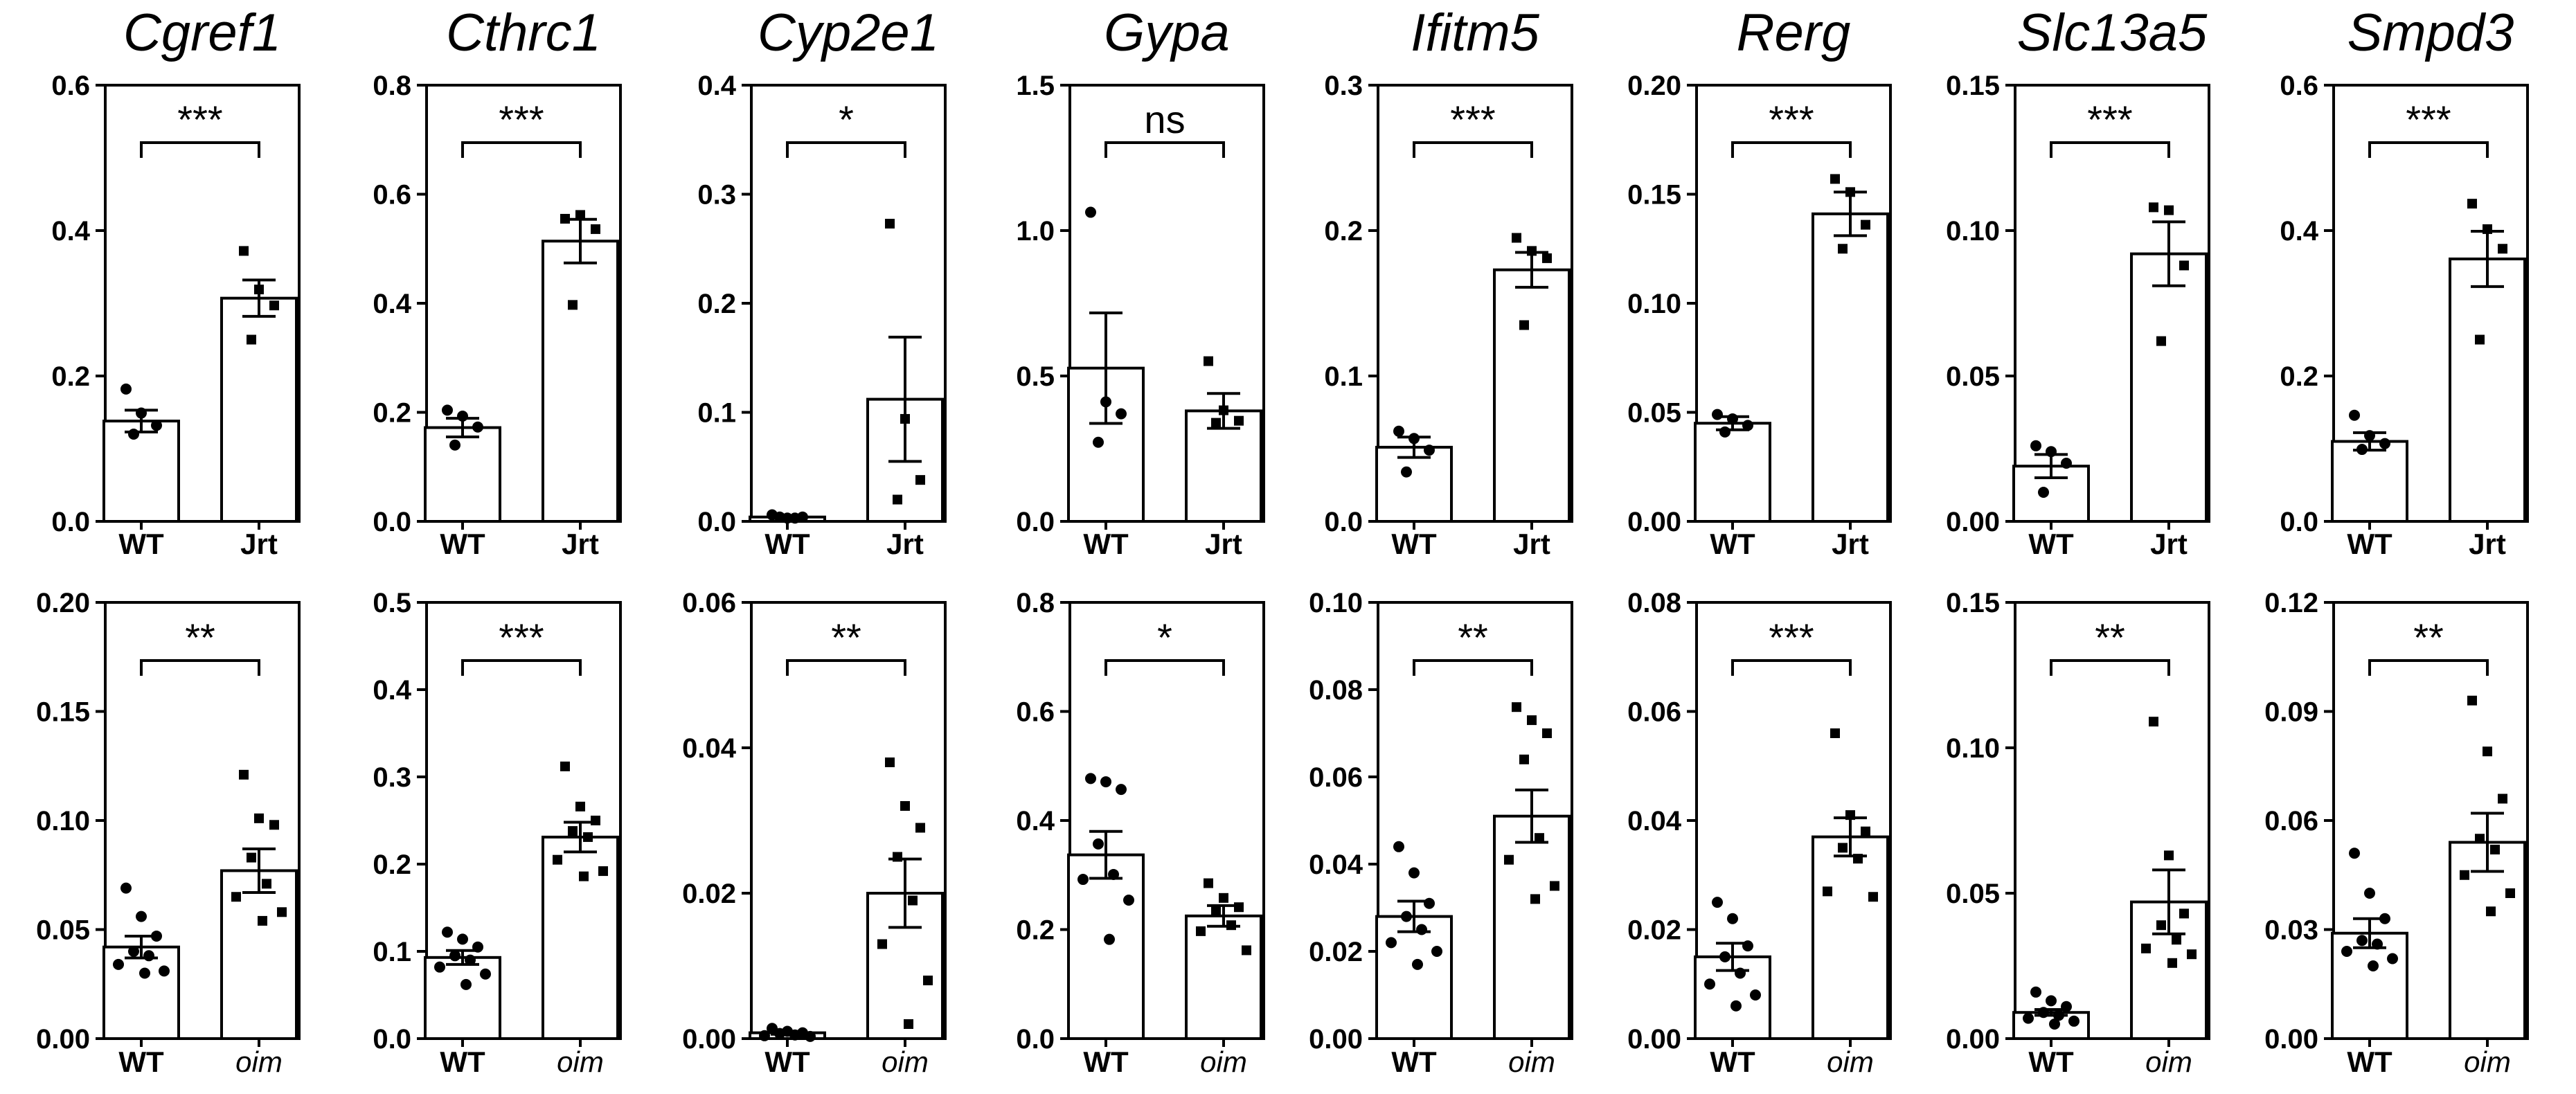 Image resolution: width=2576 pixels, height=1094 pixels. Describe the element at coordinates (1654, 304) in the screenshot. I see `y-tick-label: 0.10` at that location.